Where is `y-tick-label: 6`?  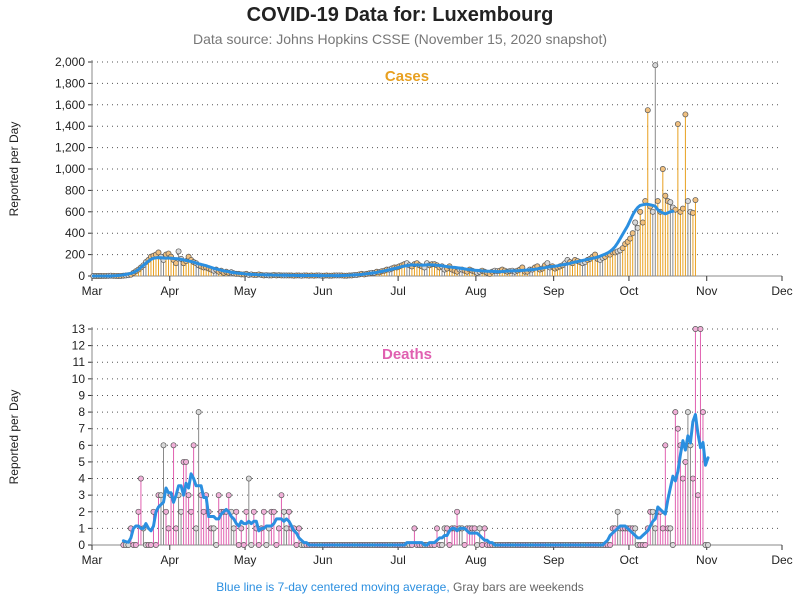 y-tick-label: 6 is located at coordinates (81, 445).